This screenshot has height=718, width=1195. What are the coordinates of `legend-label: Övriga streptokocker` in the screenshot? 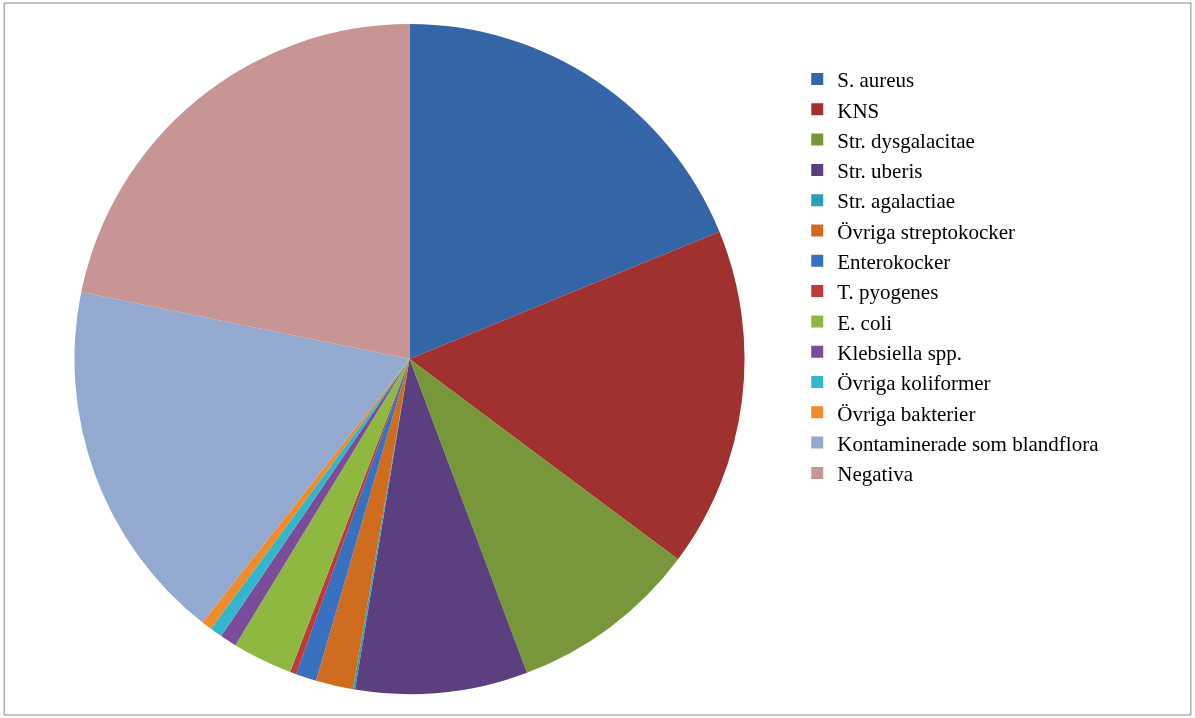 It's located at (926, 231).